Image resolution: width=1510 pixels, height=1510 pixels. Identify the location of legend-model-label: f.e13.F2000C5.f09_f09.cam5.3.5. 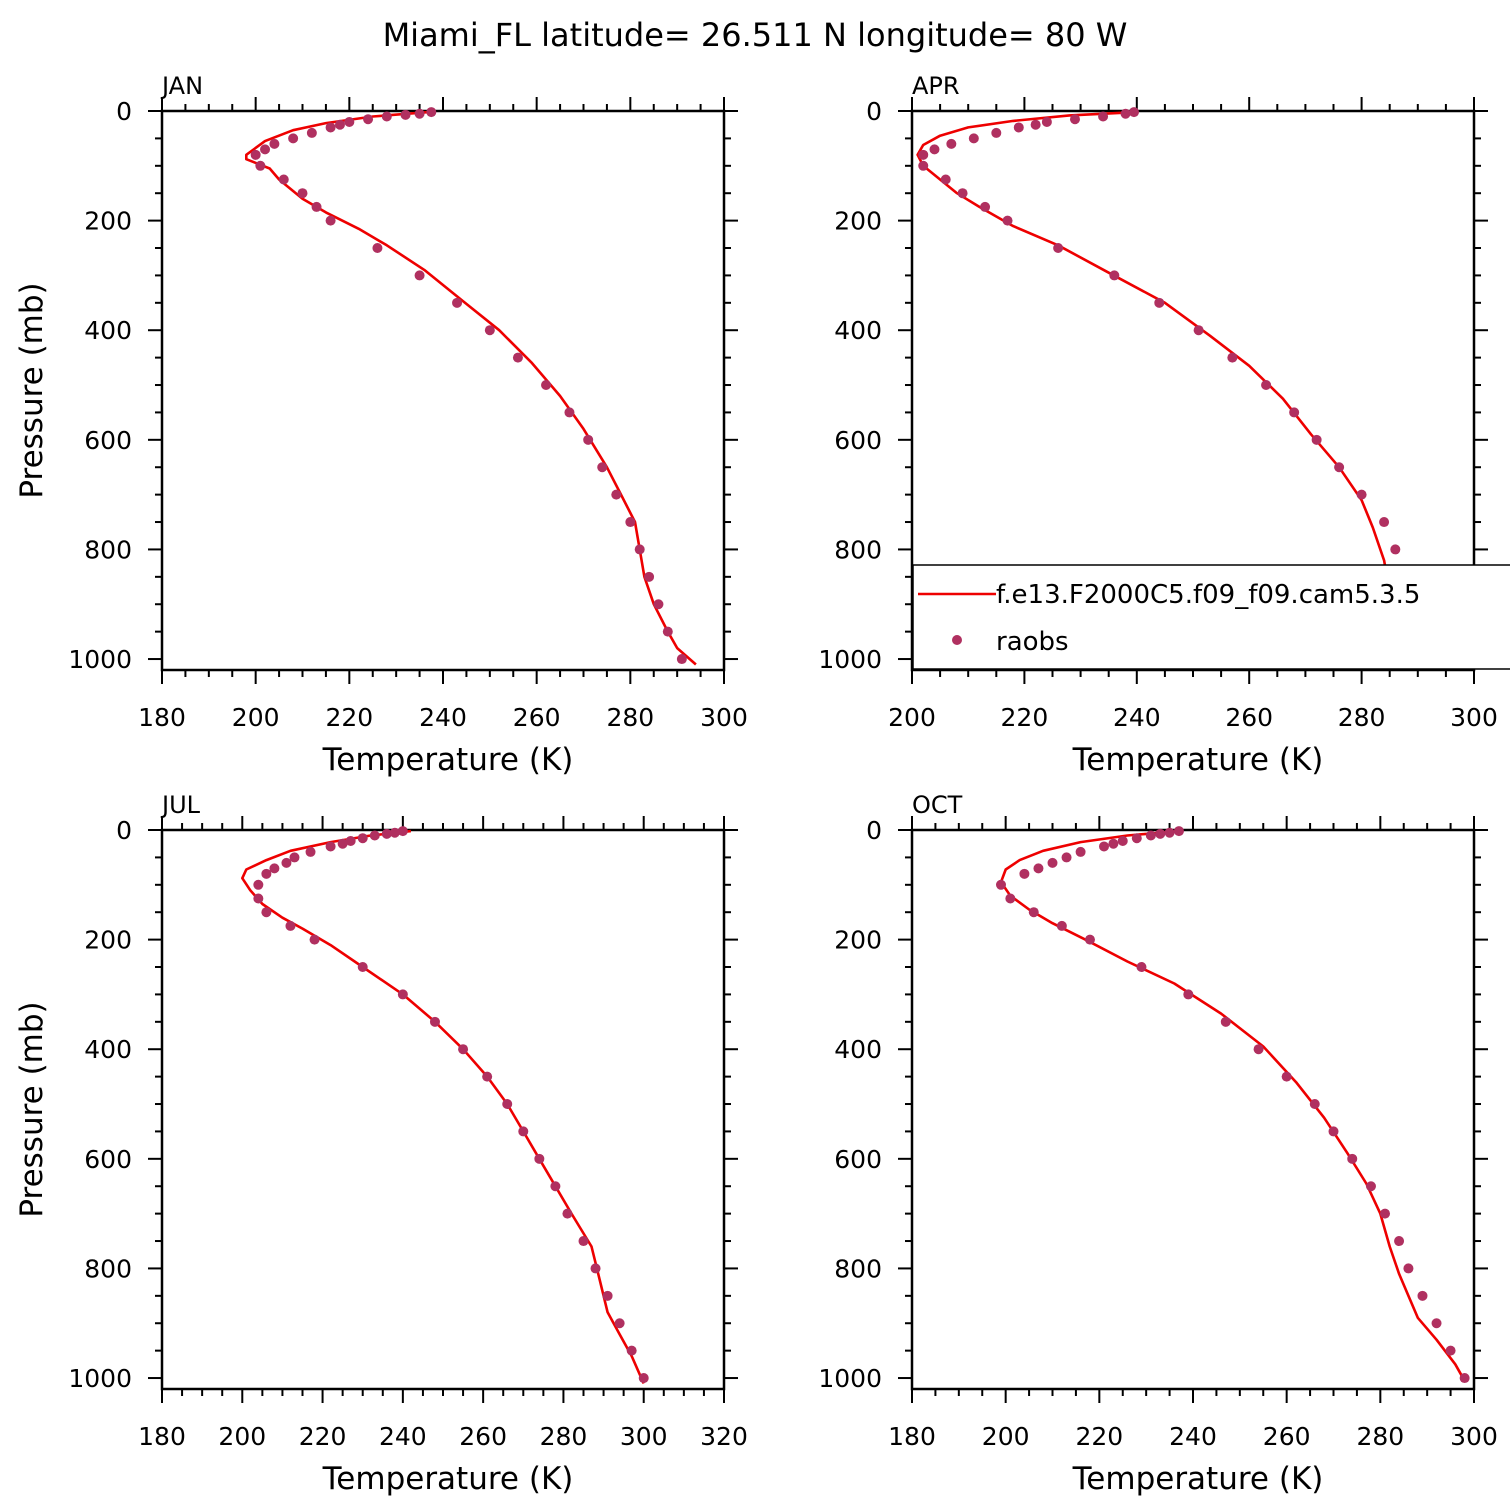
(1208, 595).